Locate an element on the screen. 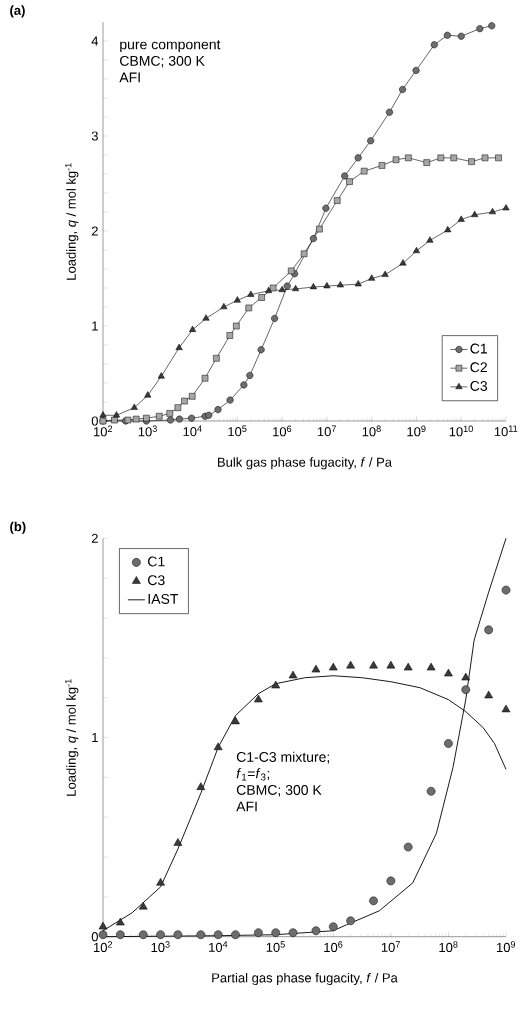 This screenshot has height=1016, width=526. annotation: C1-C3 mixture; is located at coordinates (283, 757).